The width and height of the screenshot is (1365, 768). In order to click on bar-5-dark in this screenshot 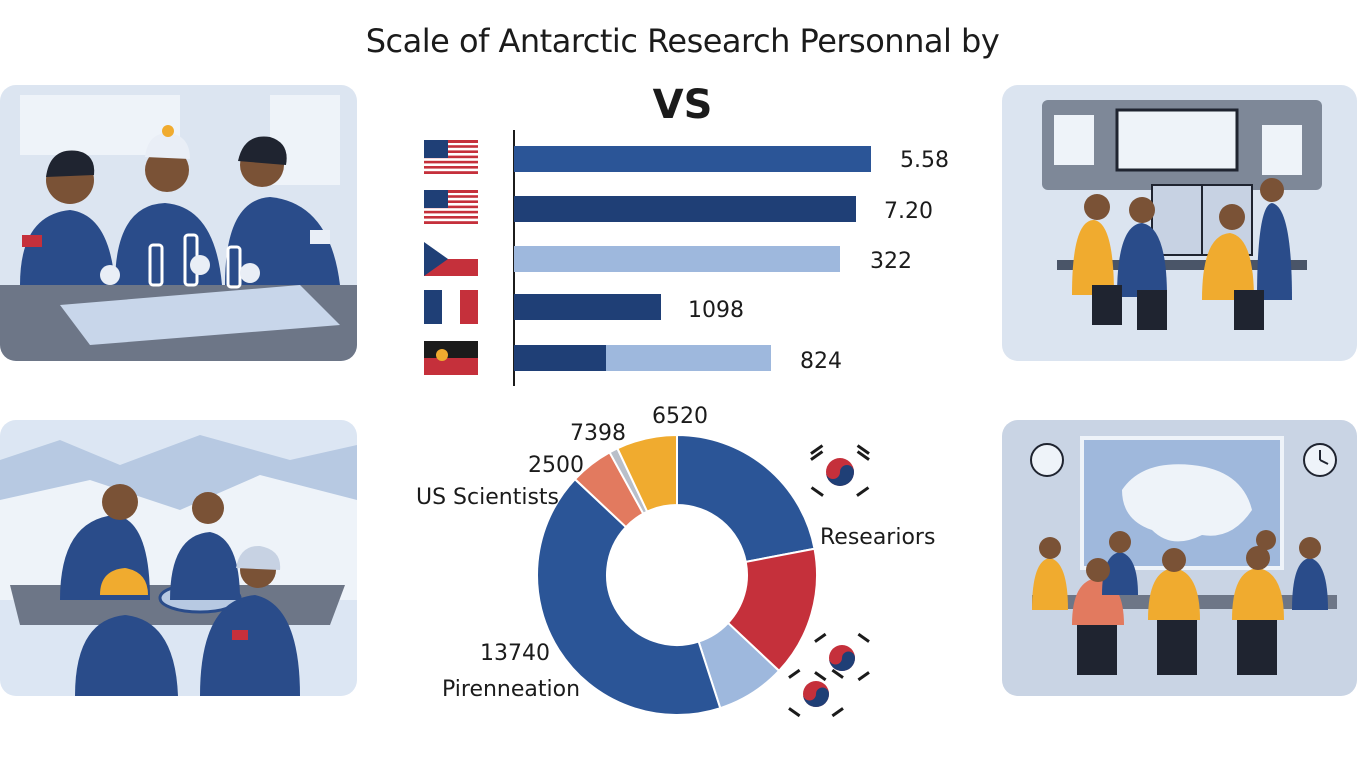, I will do `click(560, 358)`.